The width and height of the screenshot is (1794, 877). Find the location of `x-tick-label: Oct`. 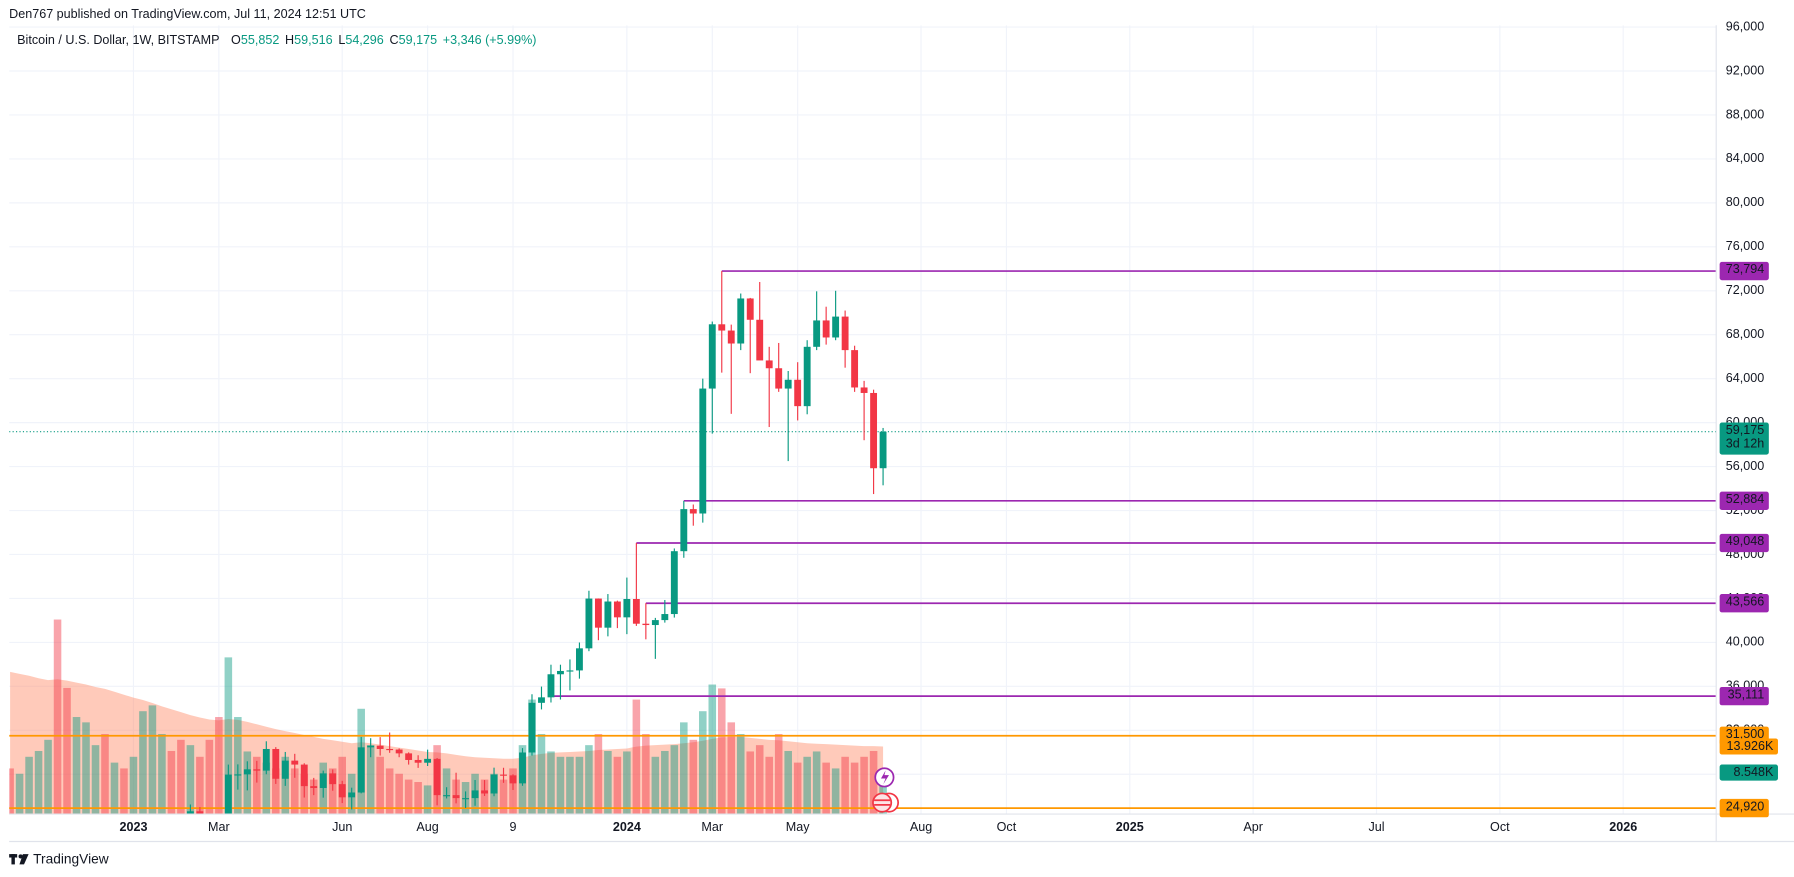

x-tick-label: Oct is located at coordinates (1500, 827).